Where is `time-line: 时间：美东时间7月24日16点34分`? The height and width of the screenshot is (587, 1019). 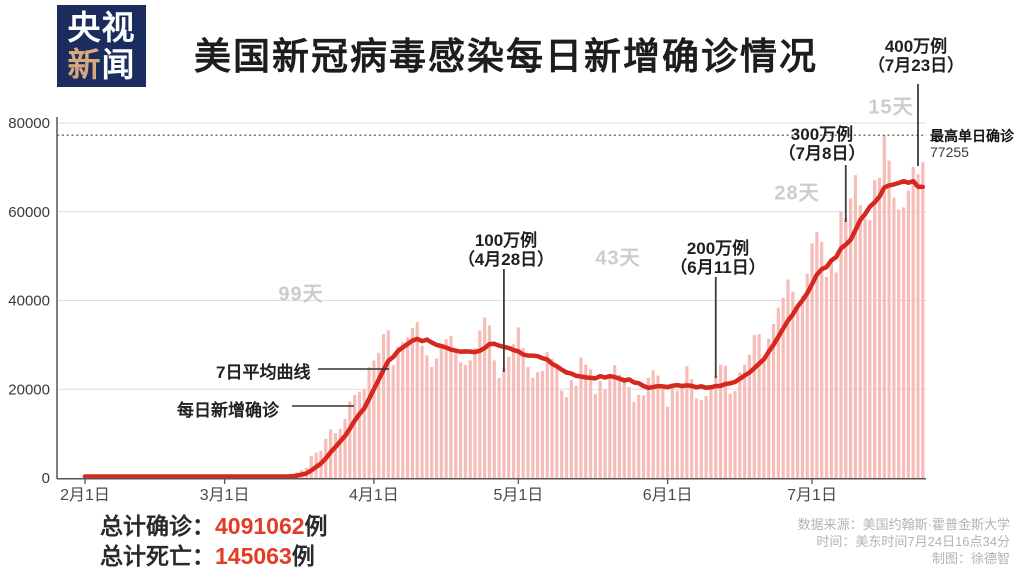 time-line: 时间：美东时间7月24日16点34分 is located at coordinates (913, 541).